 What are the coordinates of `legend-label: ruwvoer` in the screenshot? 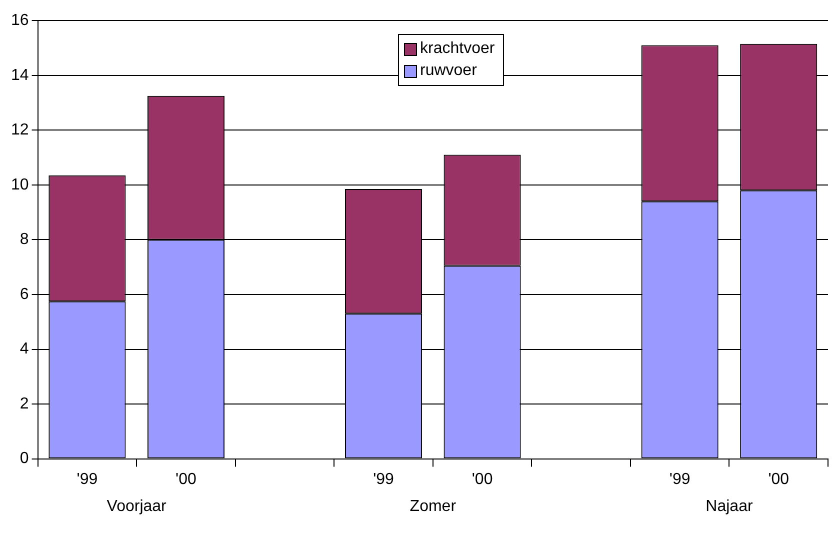 It's located at (448, 71).